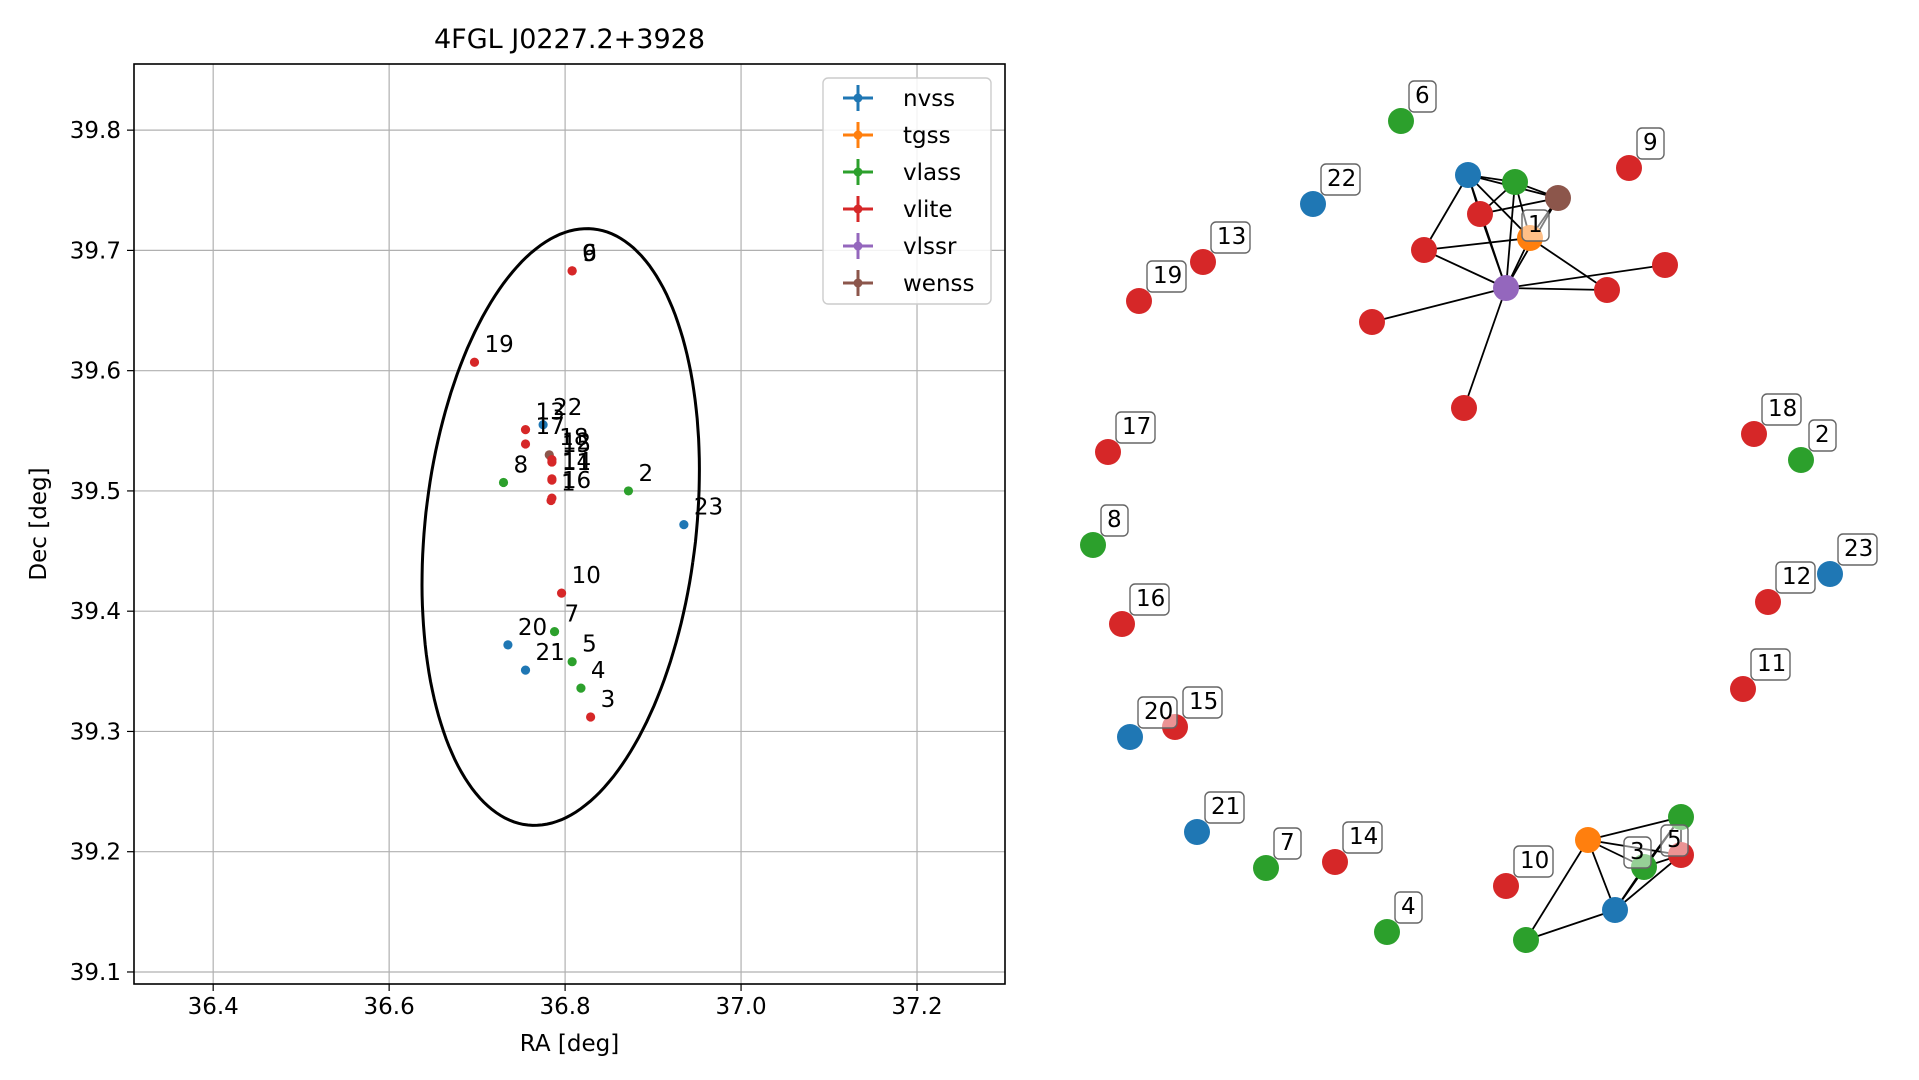 This screenshot has width=1919, height=1080. Describe the element at coordinates (389, 1007) in the screenshot. I see `x-tick-label: 36.6` at that location.